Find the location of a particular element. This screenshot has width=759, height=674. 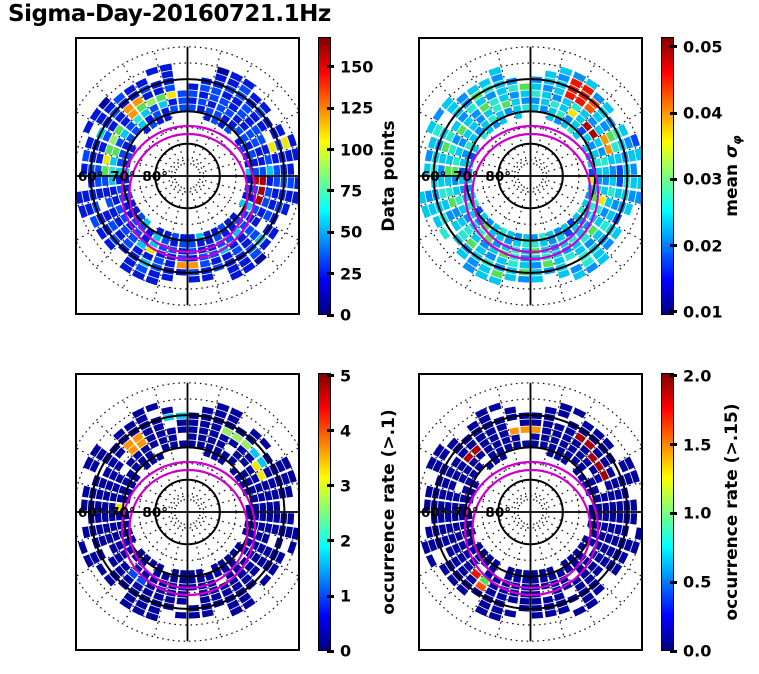

colorbar-tick-label: 4 is located at coordinates (346, 431).